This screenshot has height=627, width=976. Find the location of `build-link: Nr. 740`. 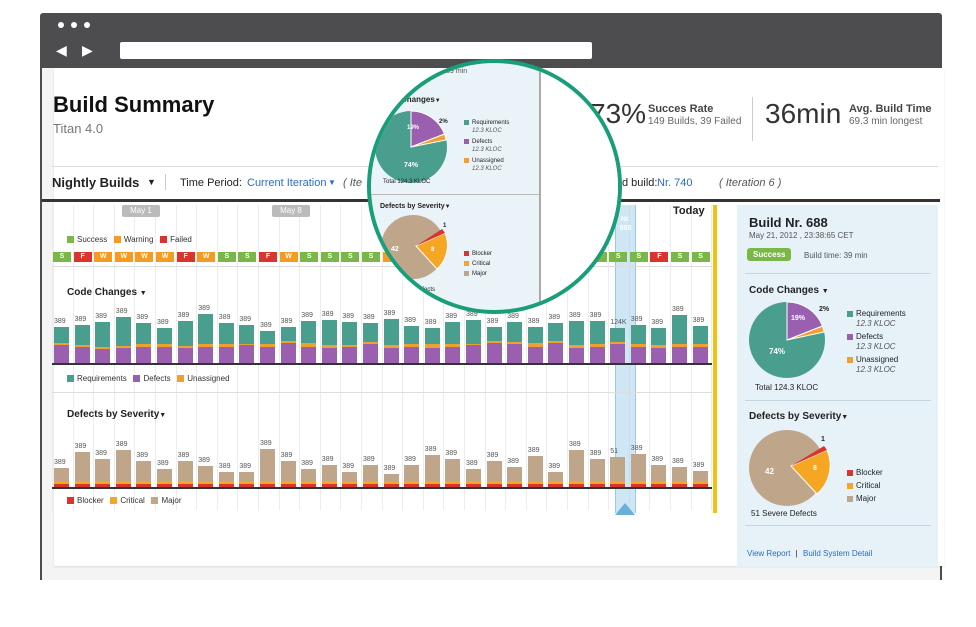

build-link: Nr. 740 is located at coordinates (675, 183).